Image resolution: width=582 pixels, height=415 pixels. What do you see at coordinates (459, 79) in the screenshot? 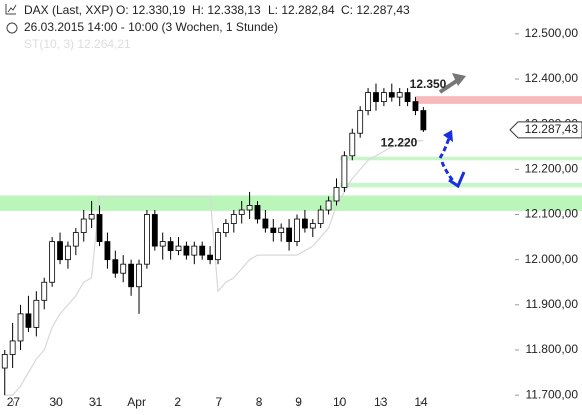
I see `gray-arrow-head` at bounding box center [459, 79].